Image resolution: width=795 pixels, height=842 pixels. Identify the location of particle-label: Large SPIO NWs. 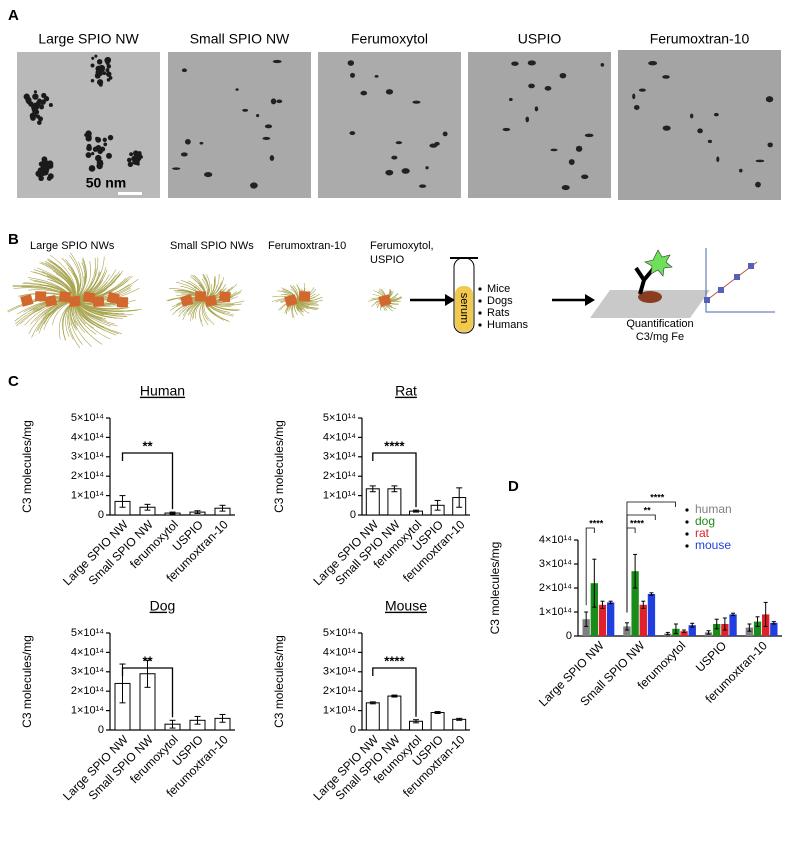
(72, 246).